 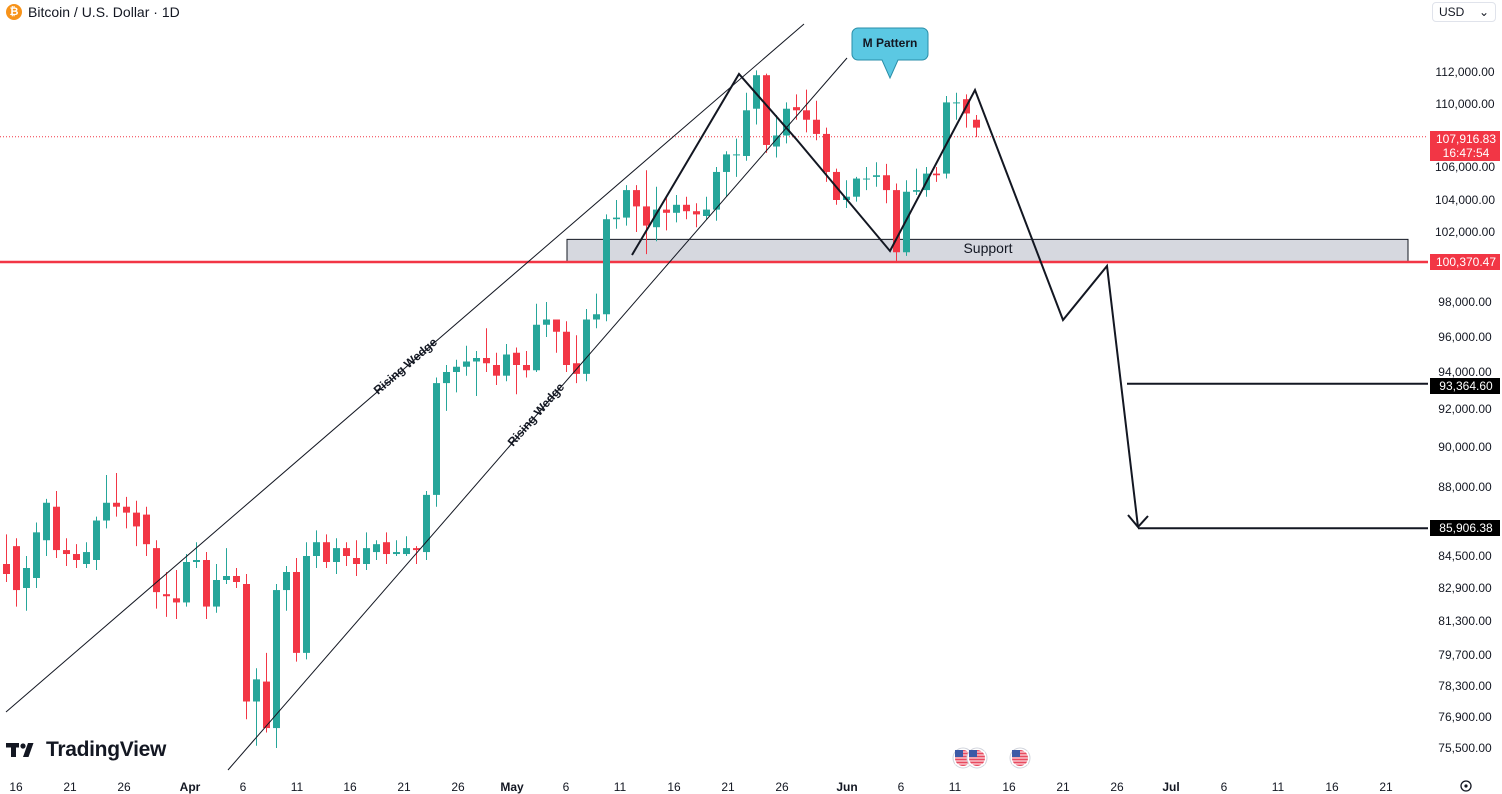 I want to click on symbol-title: Bitcoin / U.S. Dollar · 1D, so click(x=104, y=12).